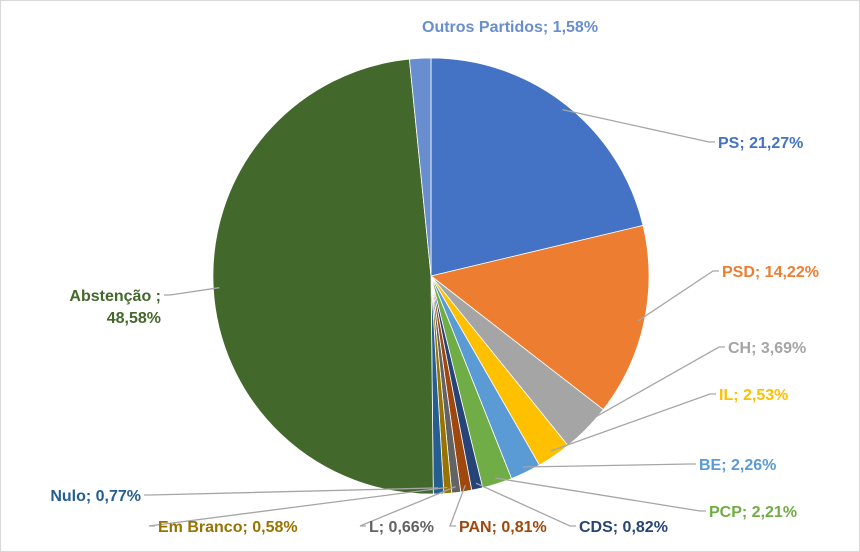 This screenshot has height=552, width=860. I want to click on data-label-psd: PSD; 14,22%, so click(770, 272).